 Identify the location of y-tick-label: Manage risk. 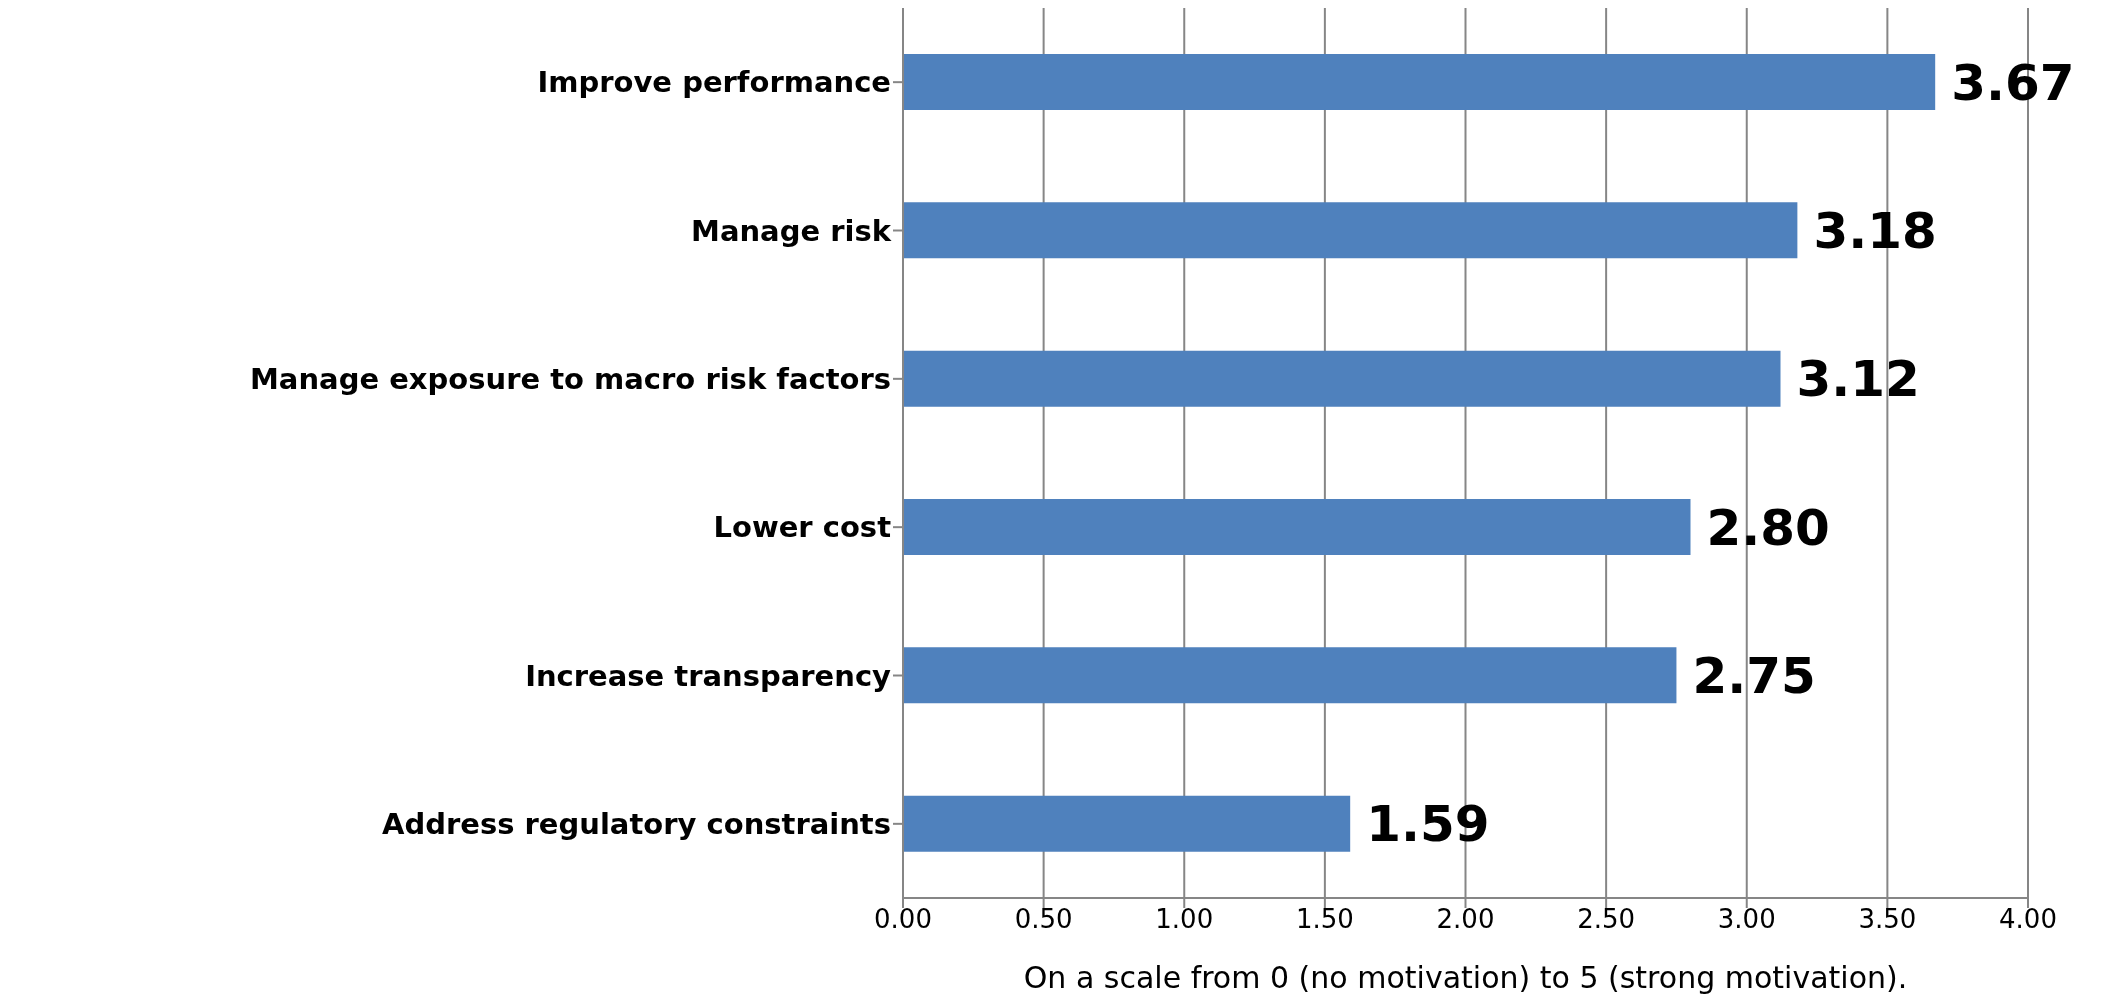
(791, 230).